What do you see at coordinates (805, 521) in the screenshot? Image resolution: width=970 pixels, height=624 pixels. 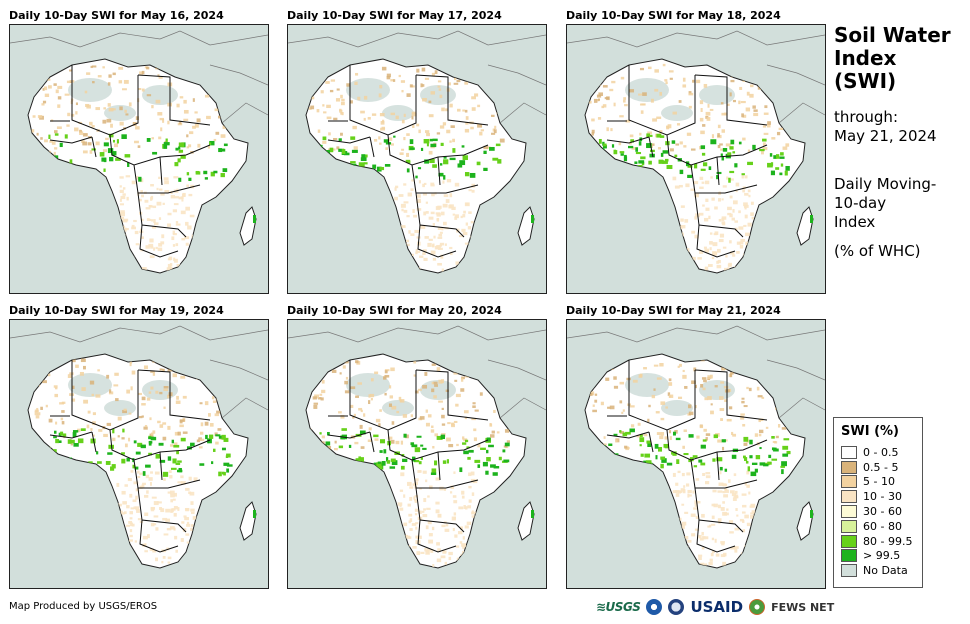 I see `madagascar-landmass` at bounding box center [805, 521].